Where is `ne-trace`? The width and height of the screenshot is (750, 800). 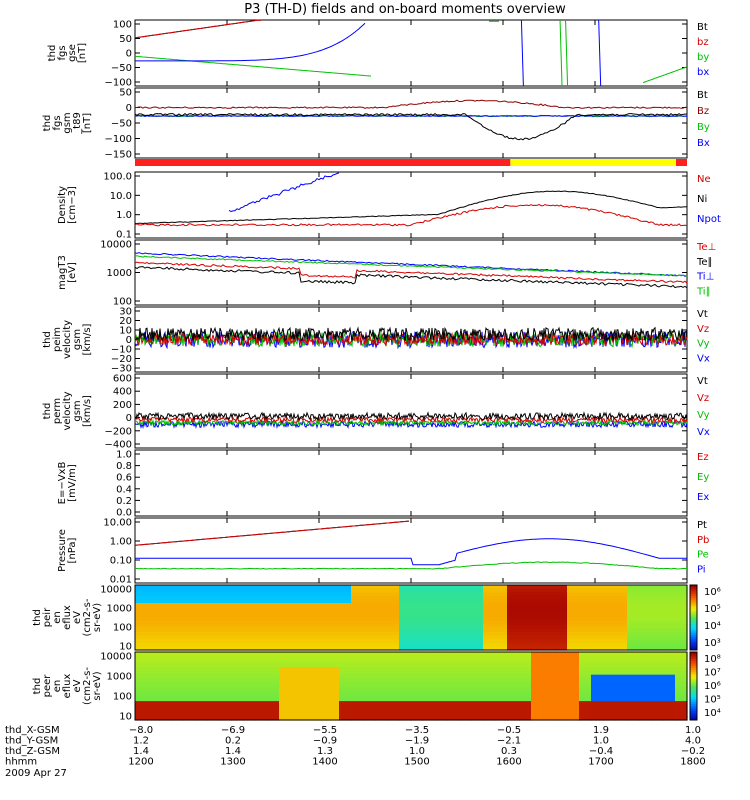
ne-trace is located at coordinates (411, 215).